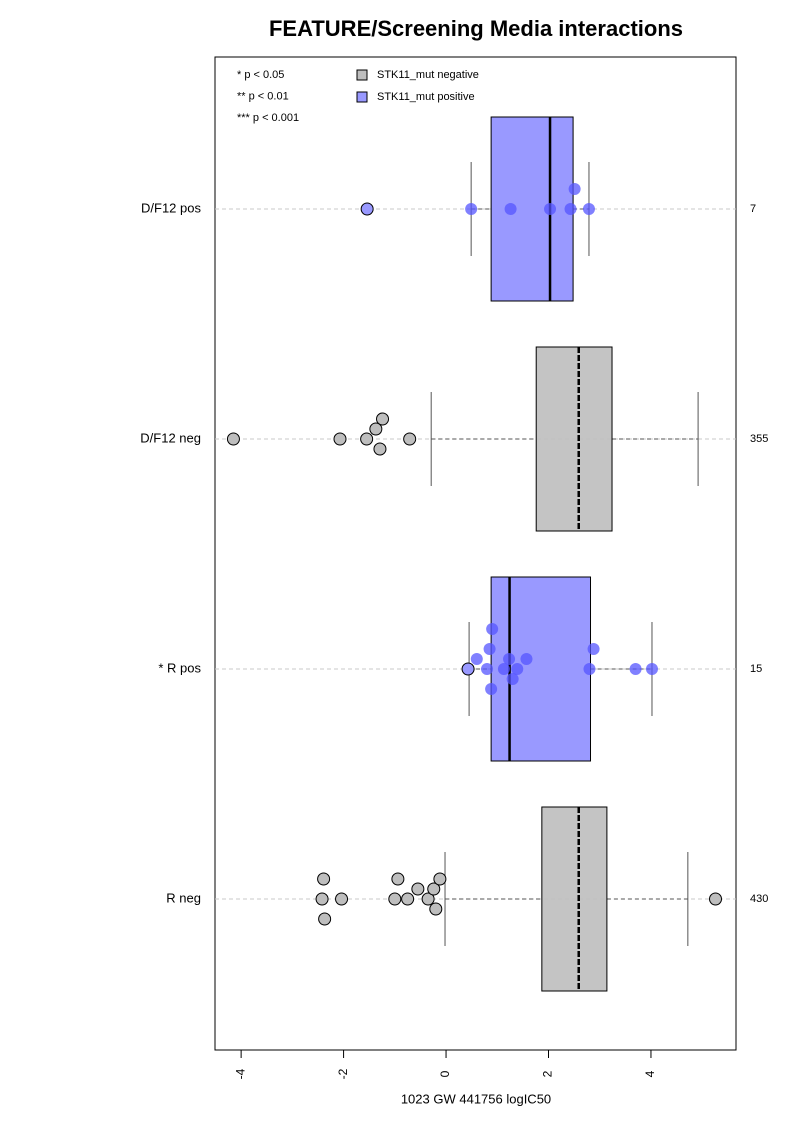 The image size is (793, 1122). Describe the element at coordinates (240, 1073) in the screenshot. I see `x-tick-label: -4` at that location.